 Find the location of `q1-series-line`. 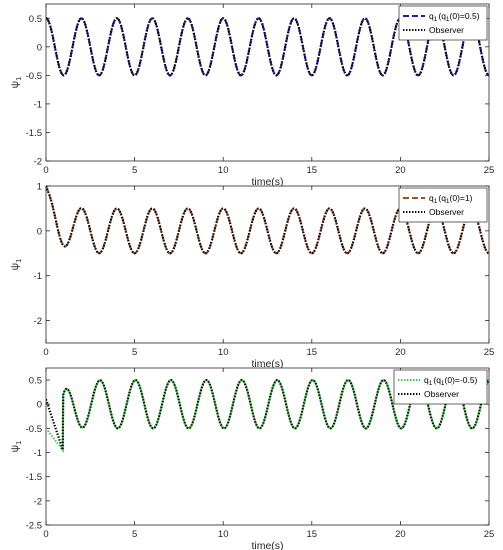

q1-series-line is located at coordinates (267, 47).